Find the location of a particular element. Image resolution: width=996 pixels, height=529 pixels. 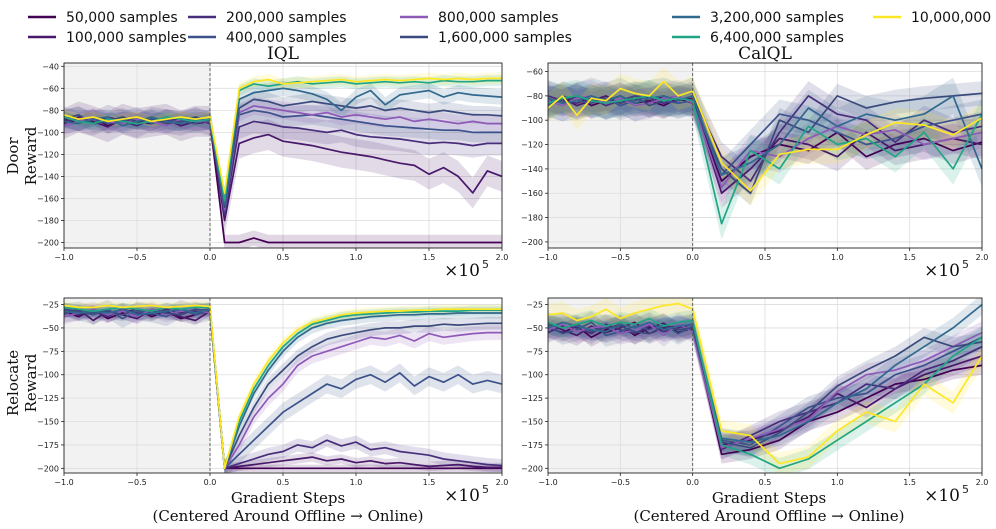

y-tick-label: −120 is located at coordinates (48, 154).